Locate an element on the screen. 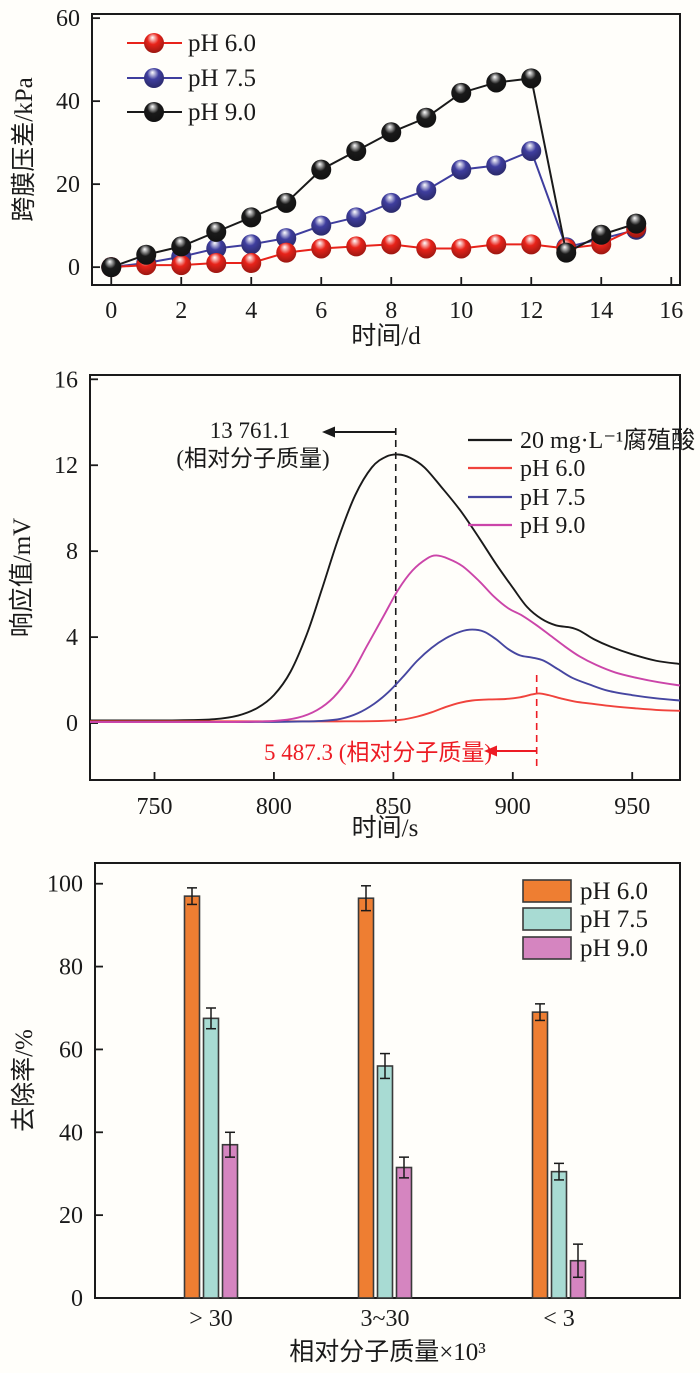  bar-pH 9.0-> 30 is located at coordinates (230, 1221).